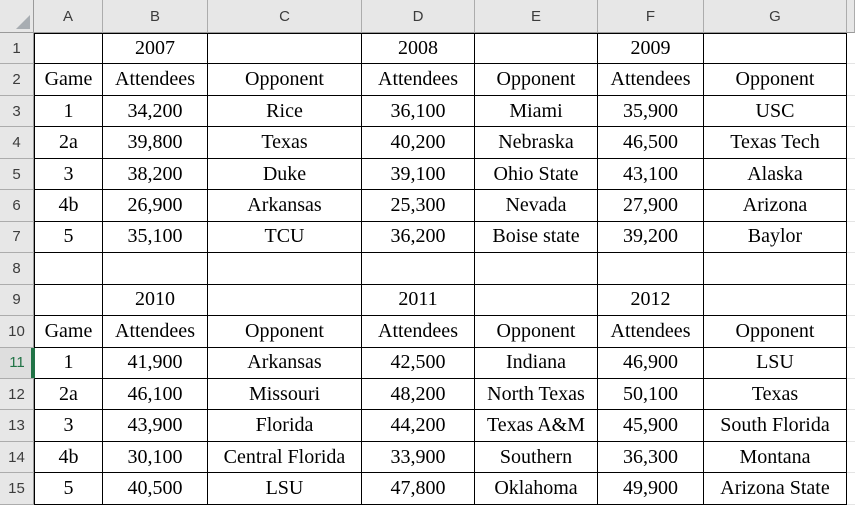  Describe the element at coordinates (536, 174) in the screenshot. I see `cell-E5: Ohio State` at that location.